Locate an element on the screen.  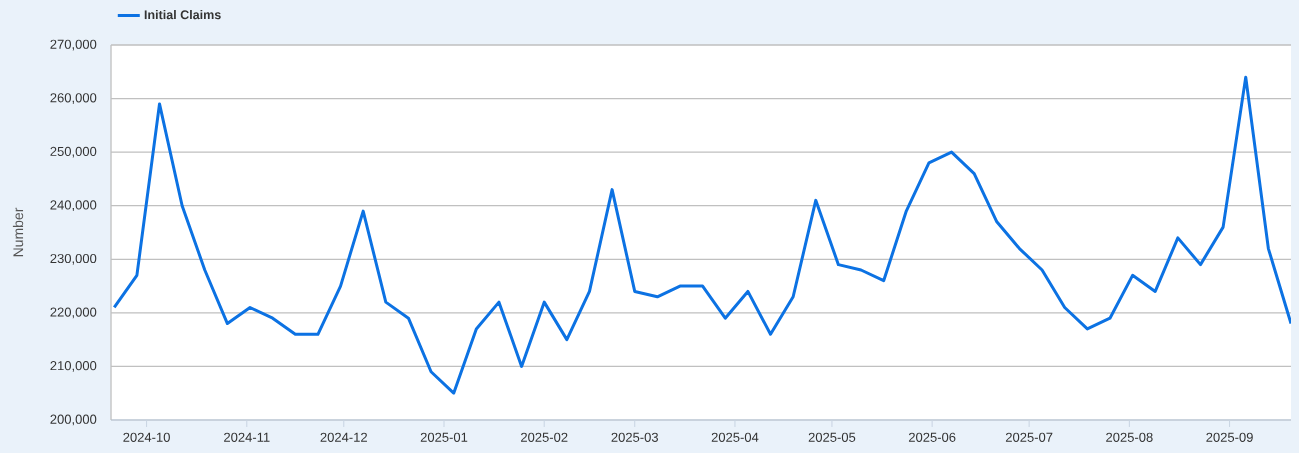
x-tick-label: 2025-03 is located at coordinates (635, 437).